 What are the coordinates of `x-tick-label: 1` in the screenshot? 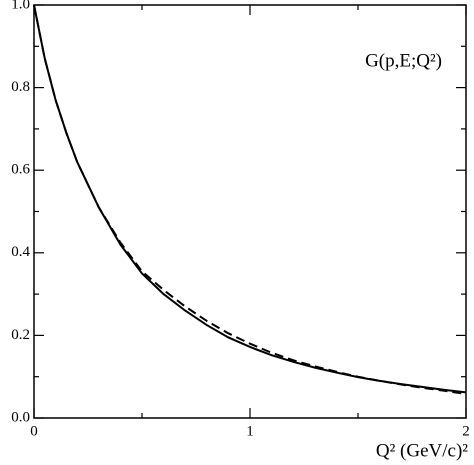 It's located at (250, 431).